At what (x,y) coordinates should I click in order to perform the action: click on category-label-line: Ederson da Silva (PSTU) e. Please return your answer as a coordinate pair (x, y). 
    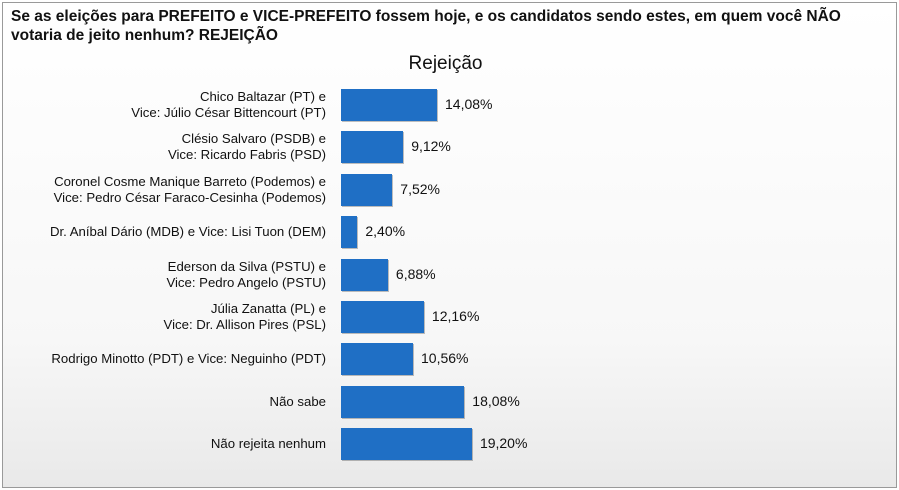
    Looking at the image, I should click on (246, 266).